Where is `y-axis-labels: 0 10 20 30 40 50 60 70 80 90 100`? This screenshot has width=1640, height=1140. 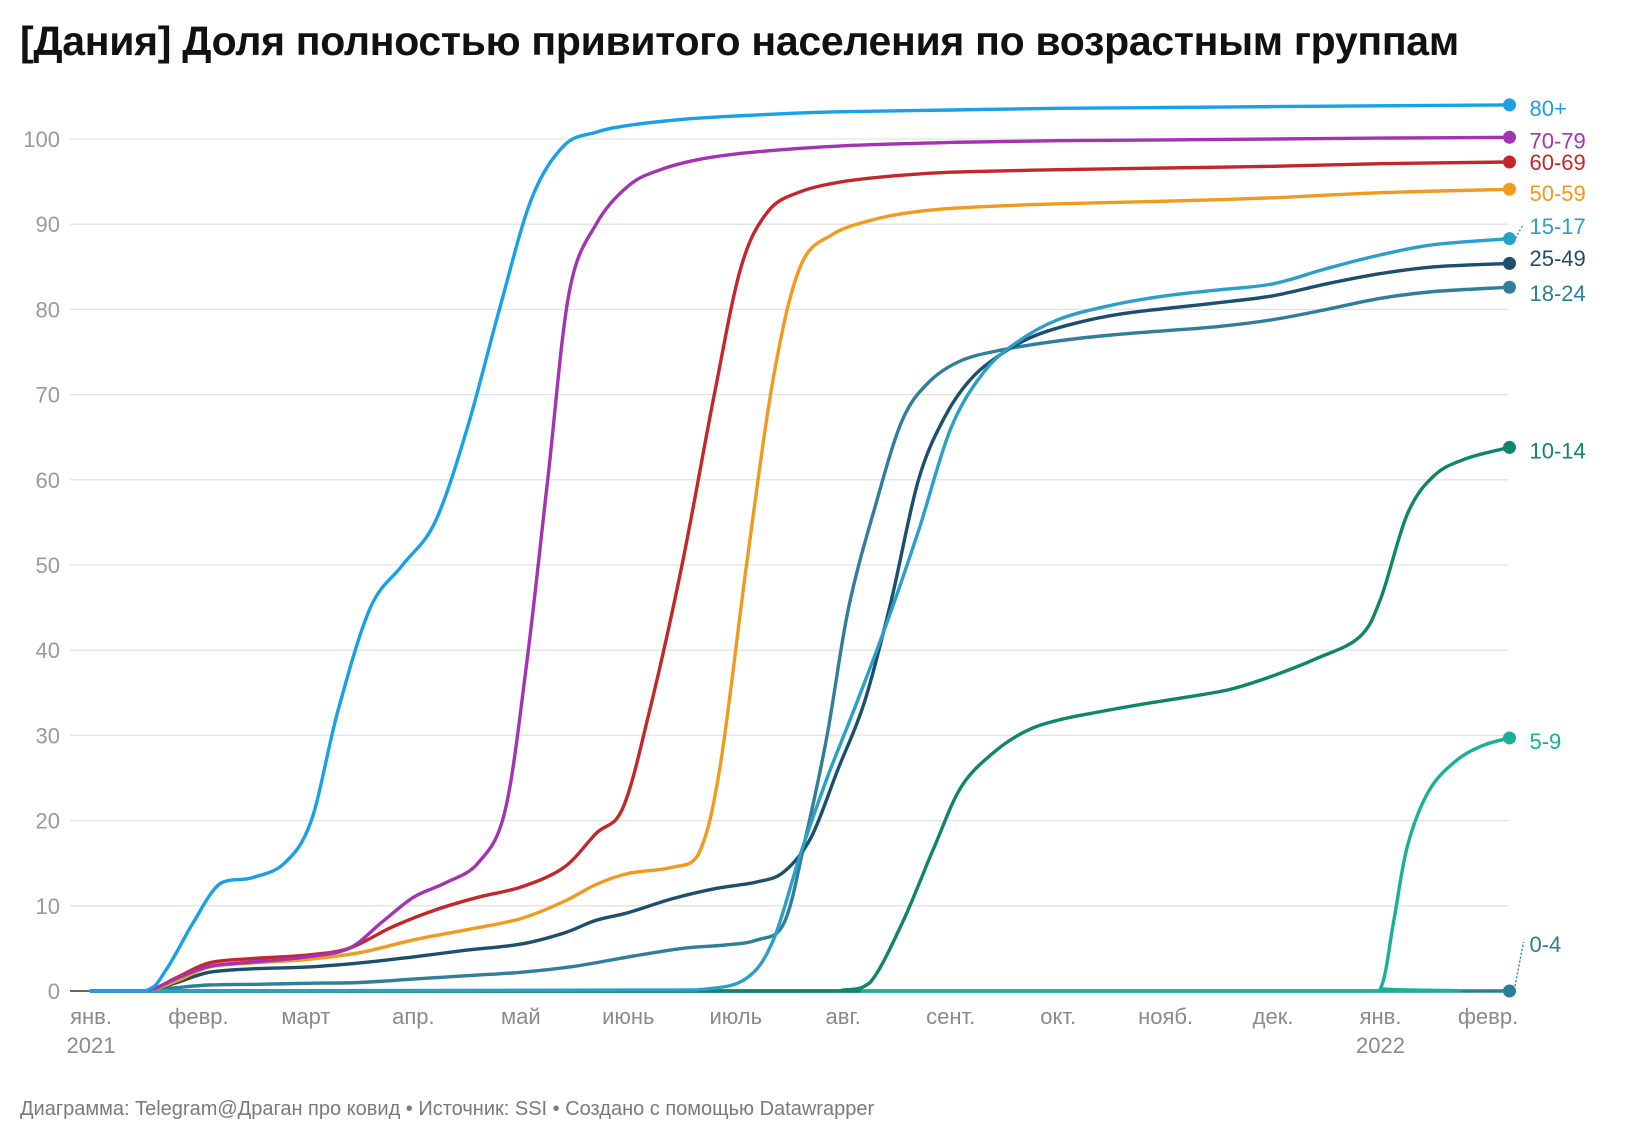 y-axis-labels: 0 10 20 30 40 50 60 70 80 90 100 is located at coordinates (41, 565).